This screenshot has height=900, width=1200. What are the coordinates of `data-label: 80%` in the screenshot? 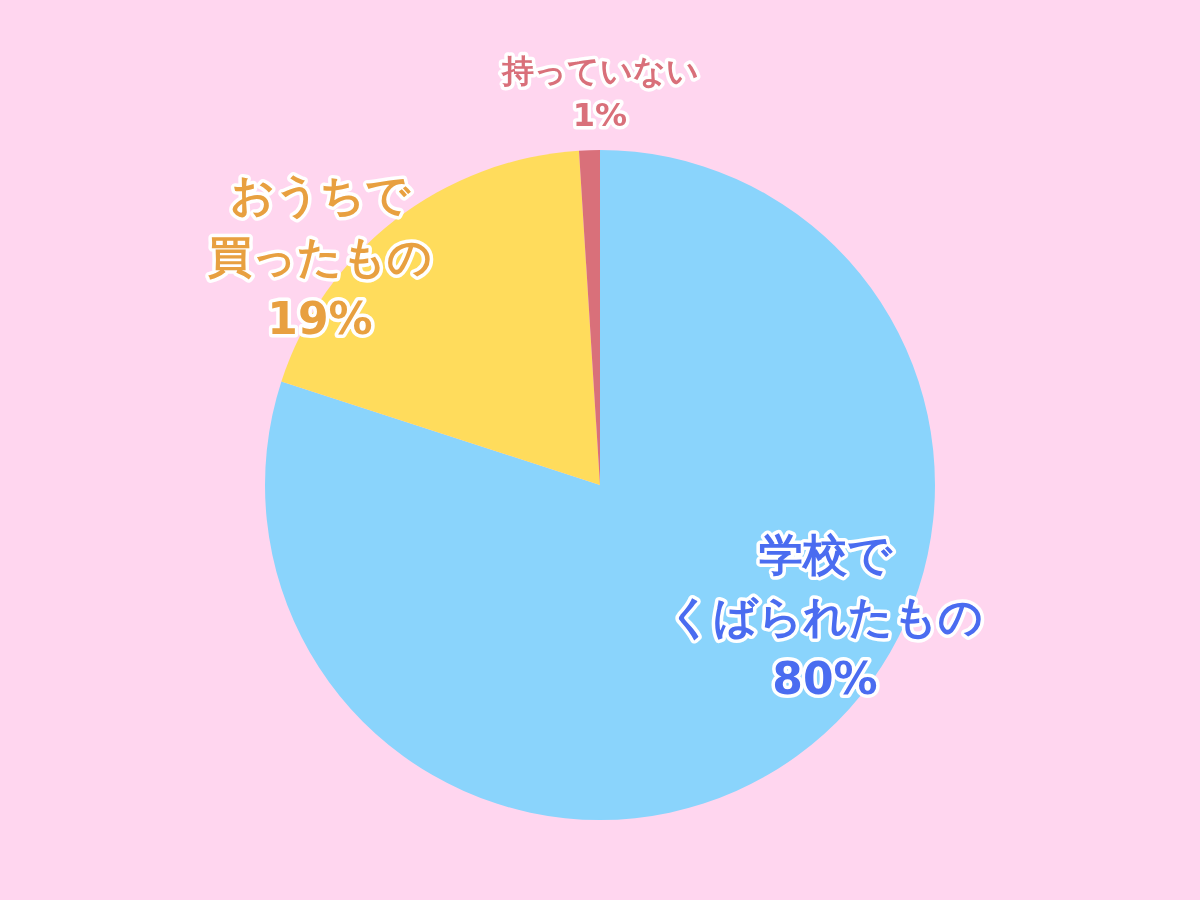 It's located at (825, 678).